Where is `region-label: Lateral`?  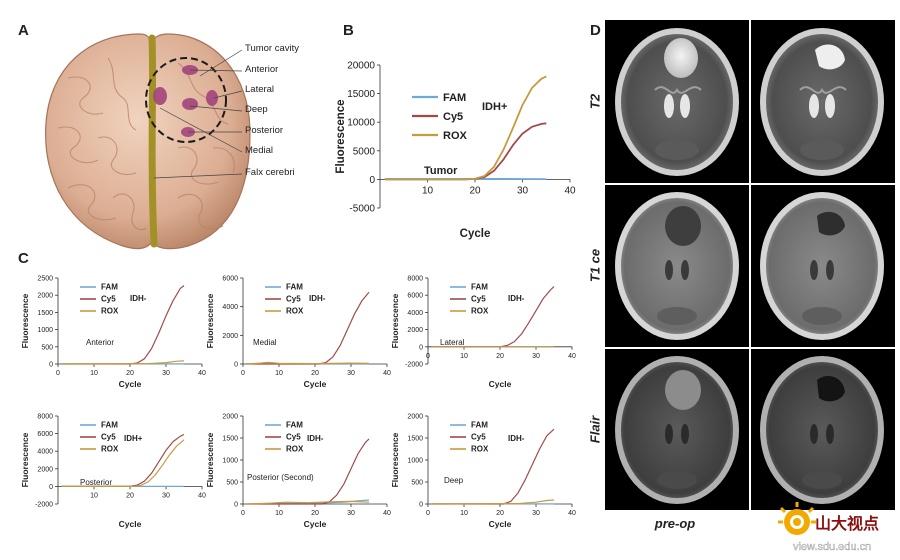 region-label: Lateral is located at coordinates (452, 342).